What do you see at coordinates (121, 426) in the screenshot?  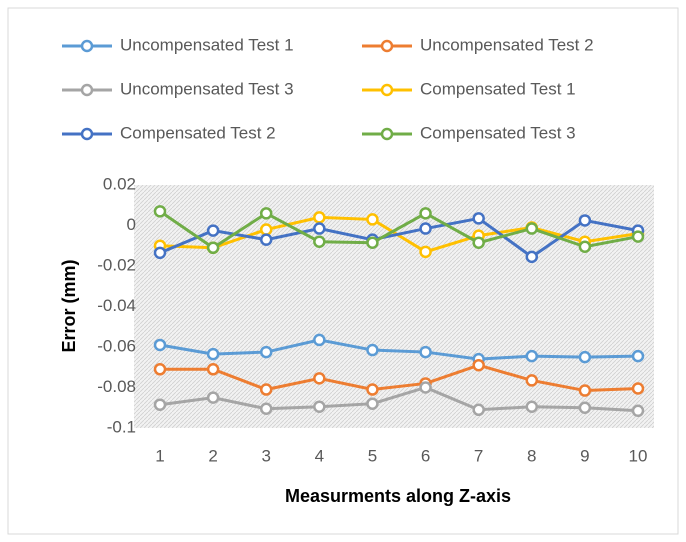 I see `y-tick-label: -0.1` at bounding box center [121, 426].